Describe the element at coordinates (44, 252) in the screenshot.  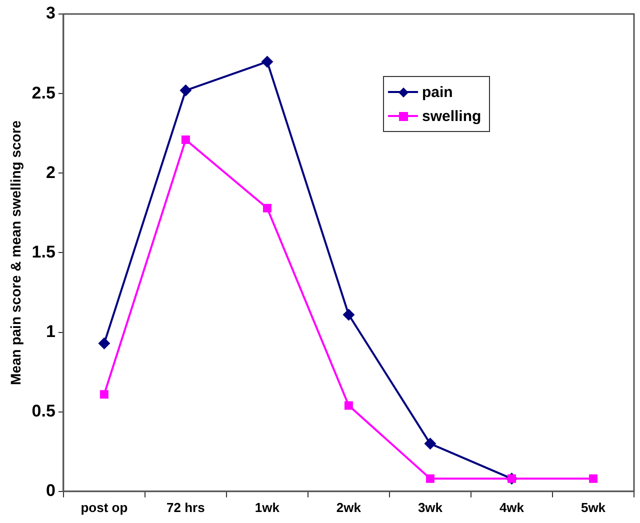
I see `y-tick-label: 1.5` at that location.